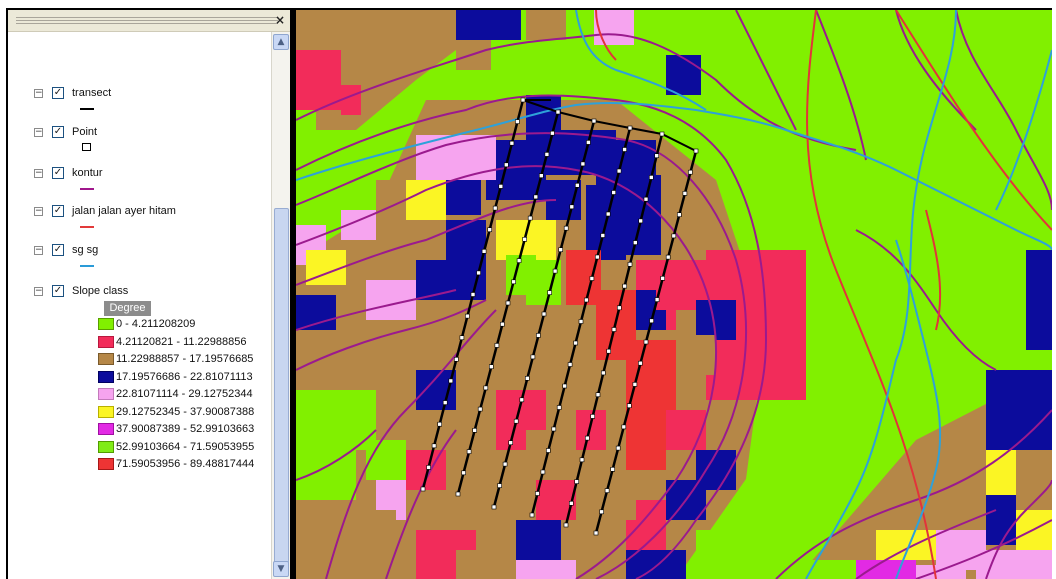  I want to click on toc-titlebar: ×, so click(149, 21).